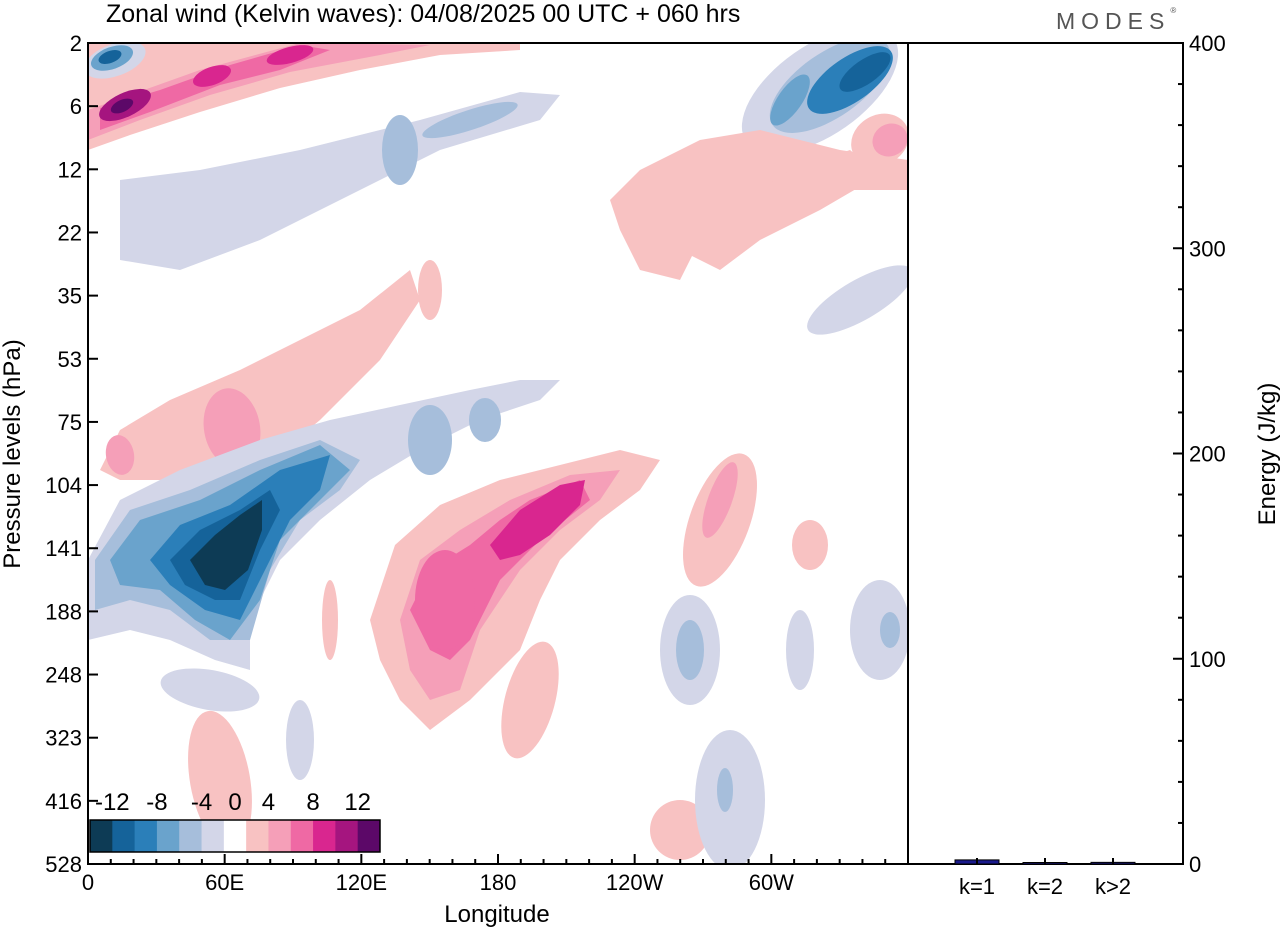 The width and height of the screenshot is (1280, 930). I want to click on energy-bars: k=1 k=2 k>2, so click(1045, 878).